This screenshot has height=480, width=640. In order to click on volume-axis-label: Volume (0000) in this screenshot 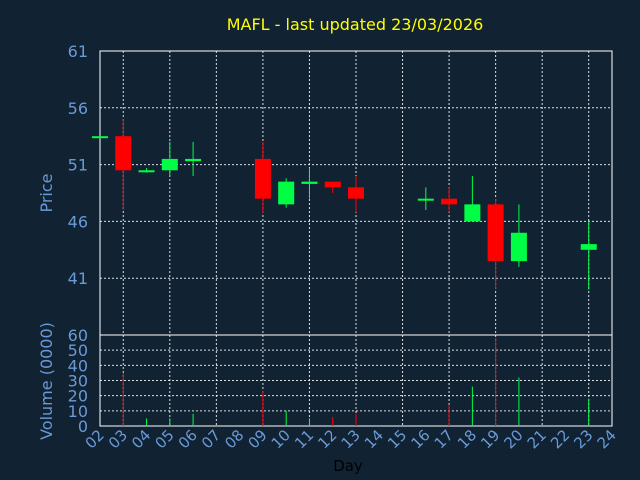, I will do `click(46, 381)`.